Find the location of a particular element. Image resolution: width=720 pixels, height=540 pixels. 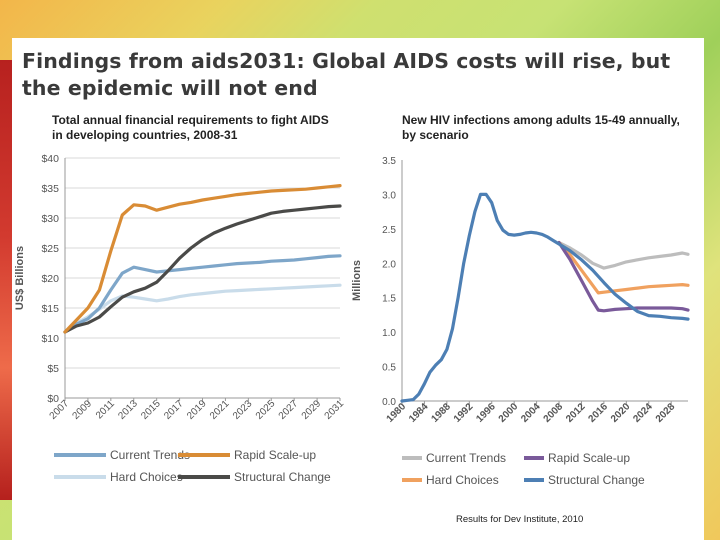

y-axis-label: Millions is located at coordinates (357, 280).